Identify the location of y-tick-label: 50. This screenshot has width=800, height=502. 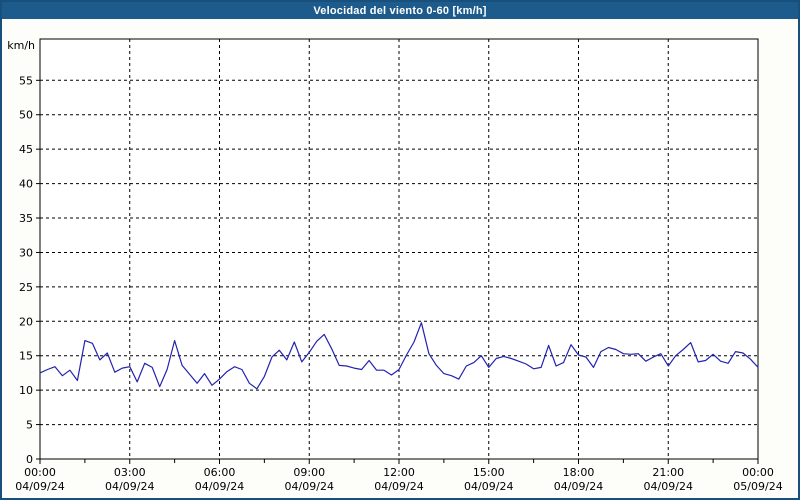
(26, 115).